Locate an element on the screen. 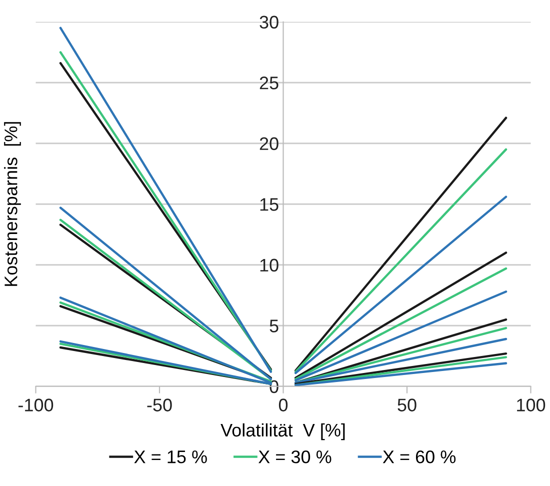 This screenshot has width=550, height=486. x-axis-title: Volatilität V [%] is located at coordinates (282, 431).